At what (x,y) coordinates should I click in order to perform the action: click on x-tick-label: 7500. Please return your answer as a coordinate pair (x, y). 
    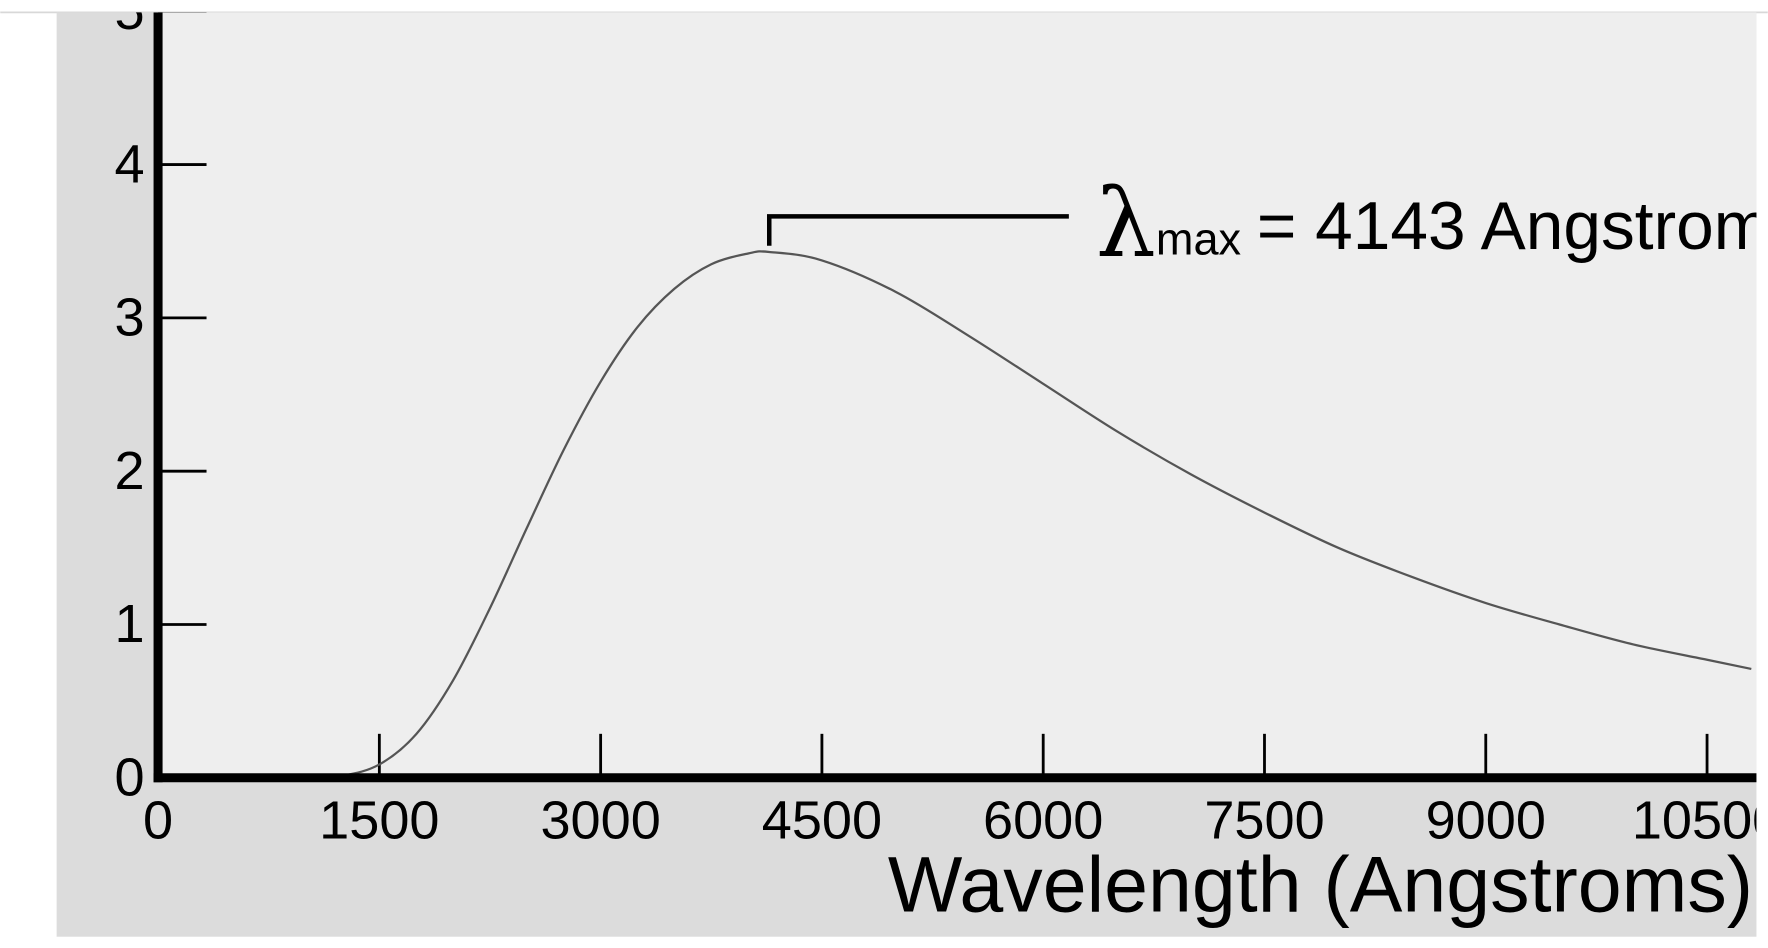
    Looking at the image, I should click on (1264, 820).